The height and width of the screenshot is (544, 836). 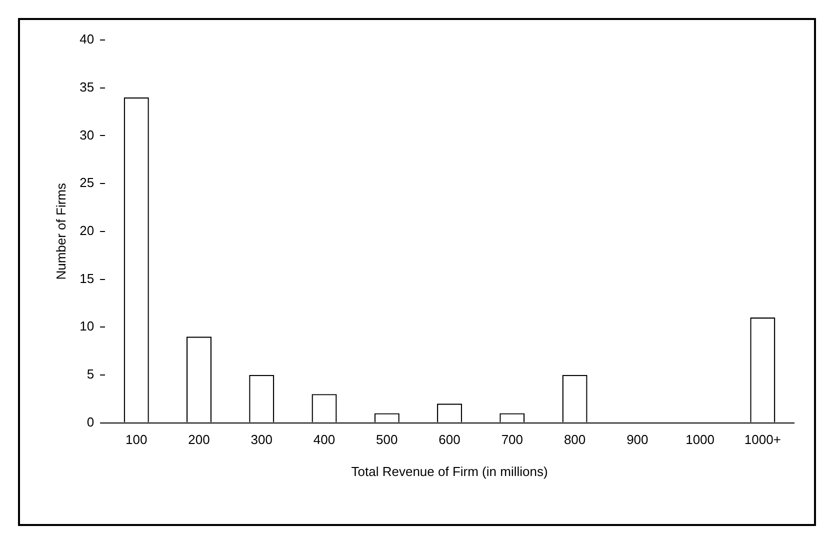 What do you see at coordinates (762, 440) in the screenshot?
I see `x-tick-label: 1000+` at bounding box center [762, 440].